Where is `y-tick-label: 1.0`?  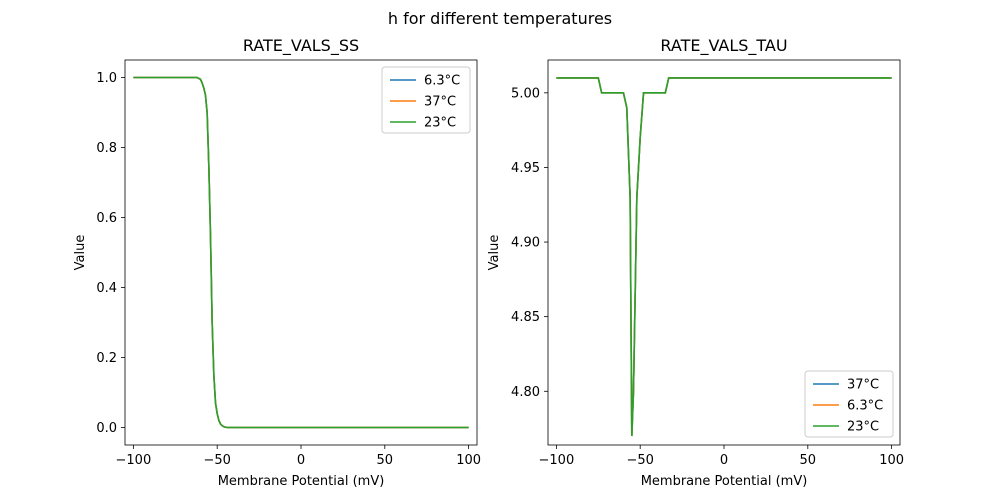
y-tick-label: 1.0 is located at coordinates (106, 78).